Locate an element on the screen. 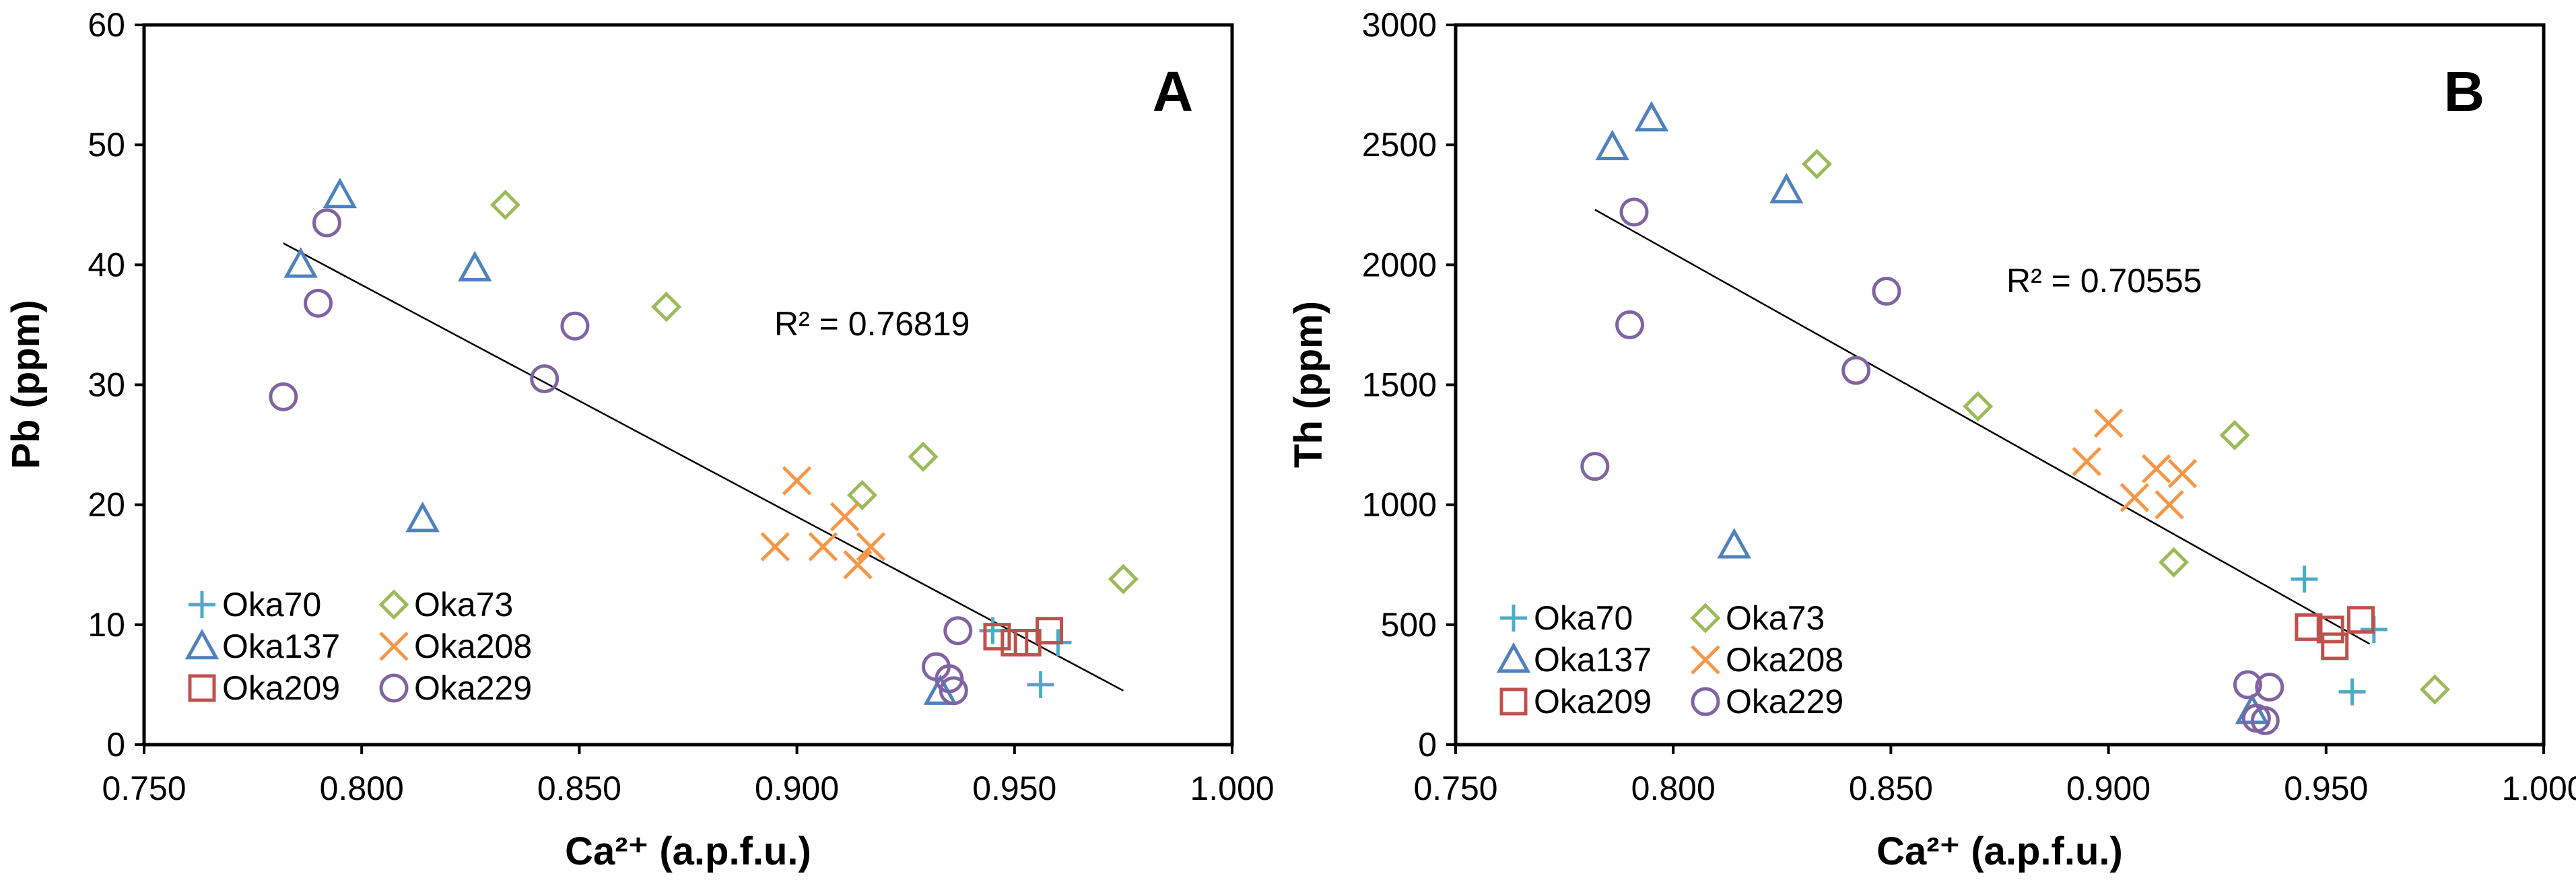  legend-marker-oka137 is located at coordinates (201, 644).